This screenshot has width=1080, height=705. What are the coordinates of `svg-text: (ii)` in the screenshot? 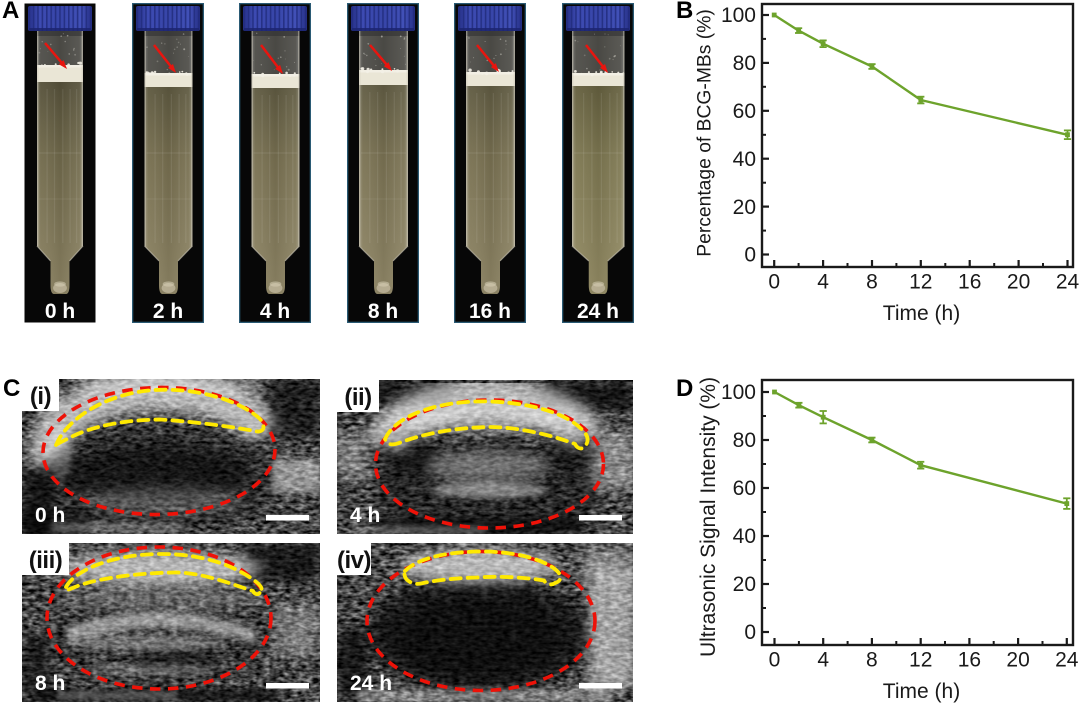 It's located at (357, 397).